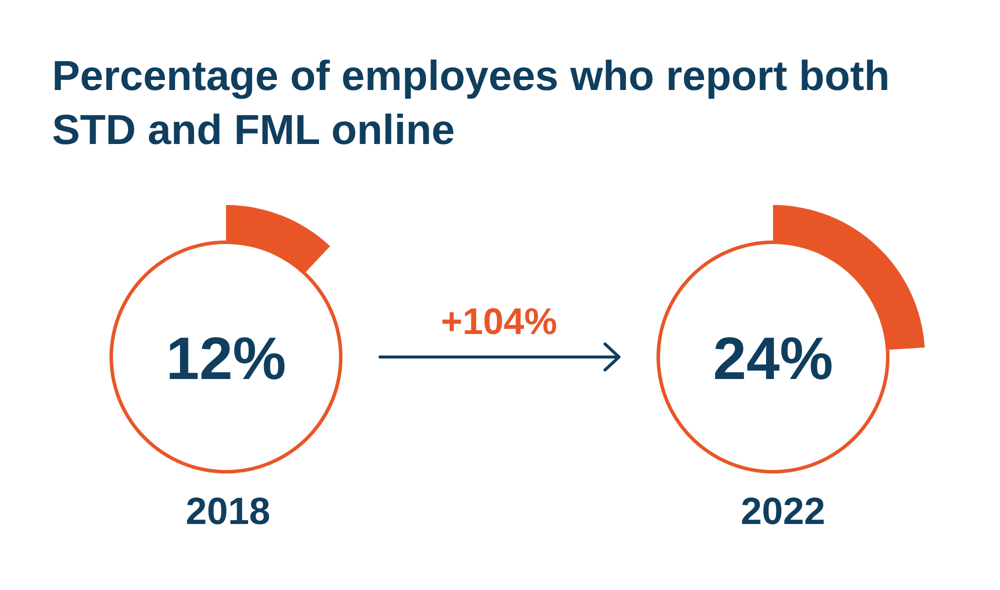 This screenshot has width=1000, height=590. Describe the element at coordinates (228, 512) in the screenshot. I see `text: 2018` at that location.